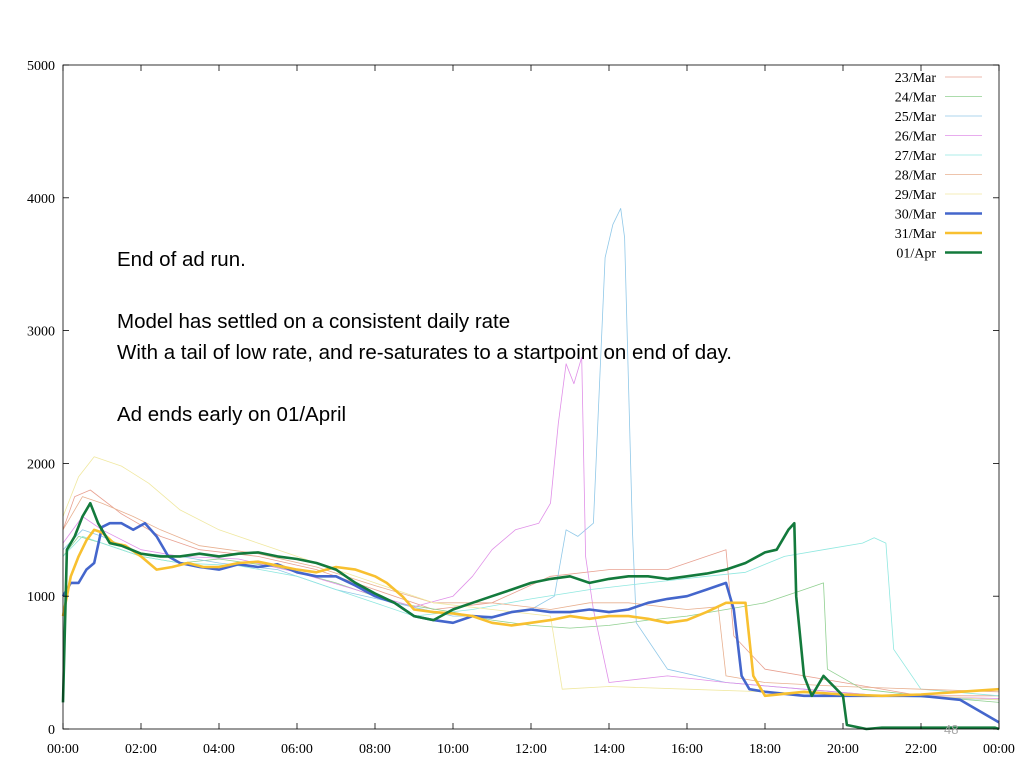 The image size is (1024, 768). I want to click on x-tick-label: 08:00, so click(375, 749).